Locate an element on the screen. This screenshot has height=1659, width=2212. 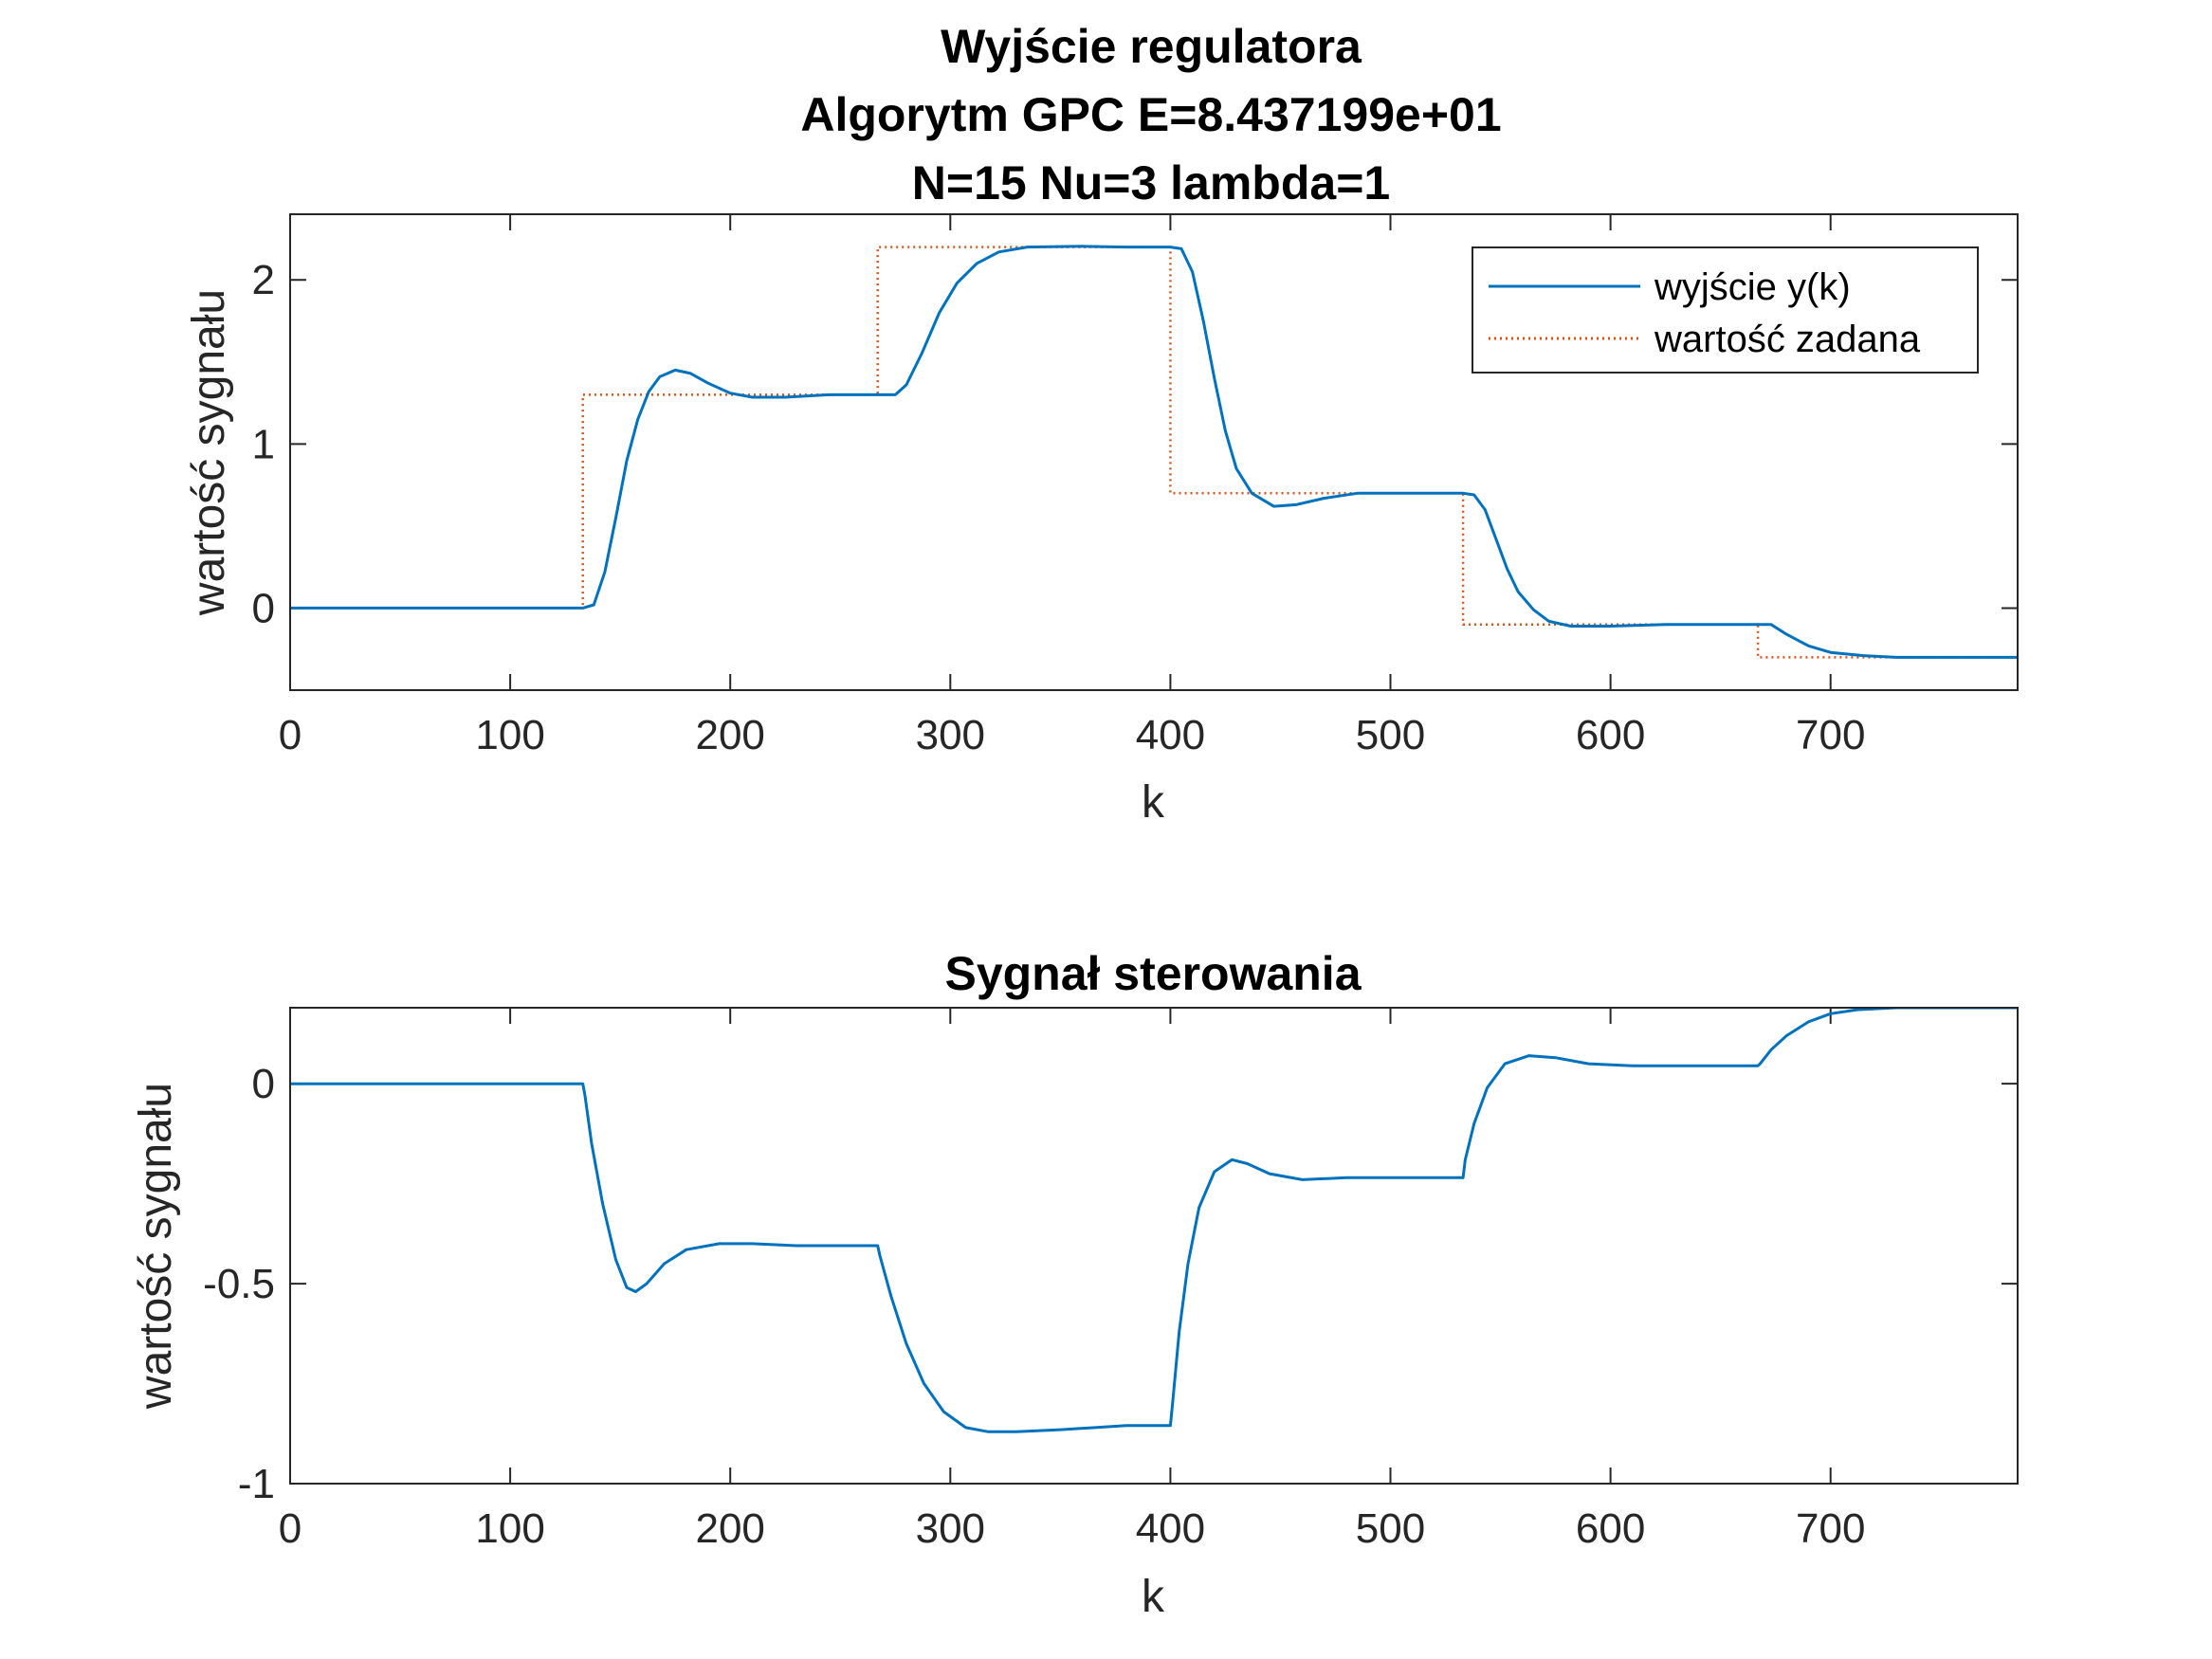
legend-box is located at coordinates (1725, 310).